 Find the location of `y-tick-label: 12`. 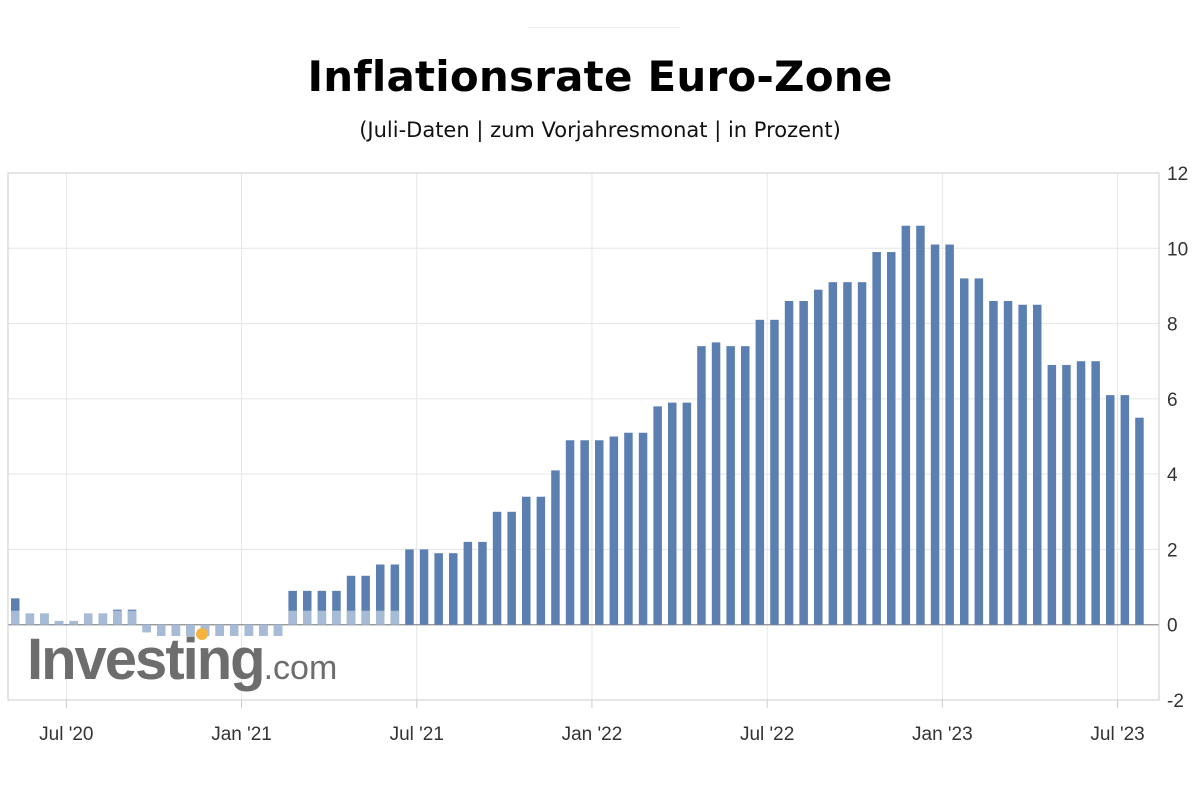

y-tick-label: 12 is located at coordinates (1177, 174).